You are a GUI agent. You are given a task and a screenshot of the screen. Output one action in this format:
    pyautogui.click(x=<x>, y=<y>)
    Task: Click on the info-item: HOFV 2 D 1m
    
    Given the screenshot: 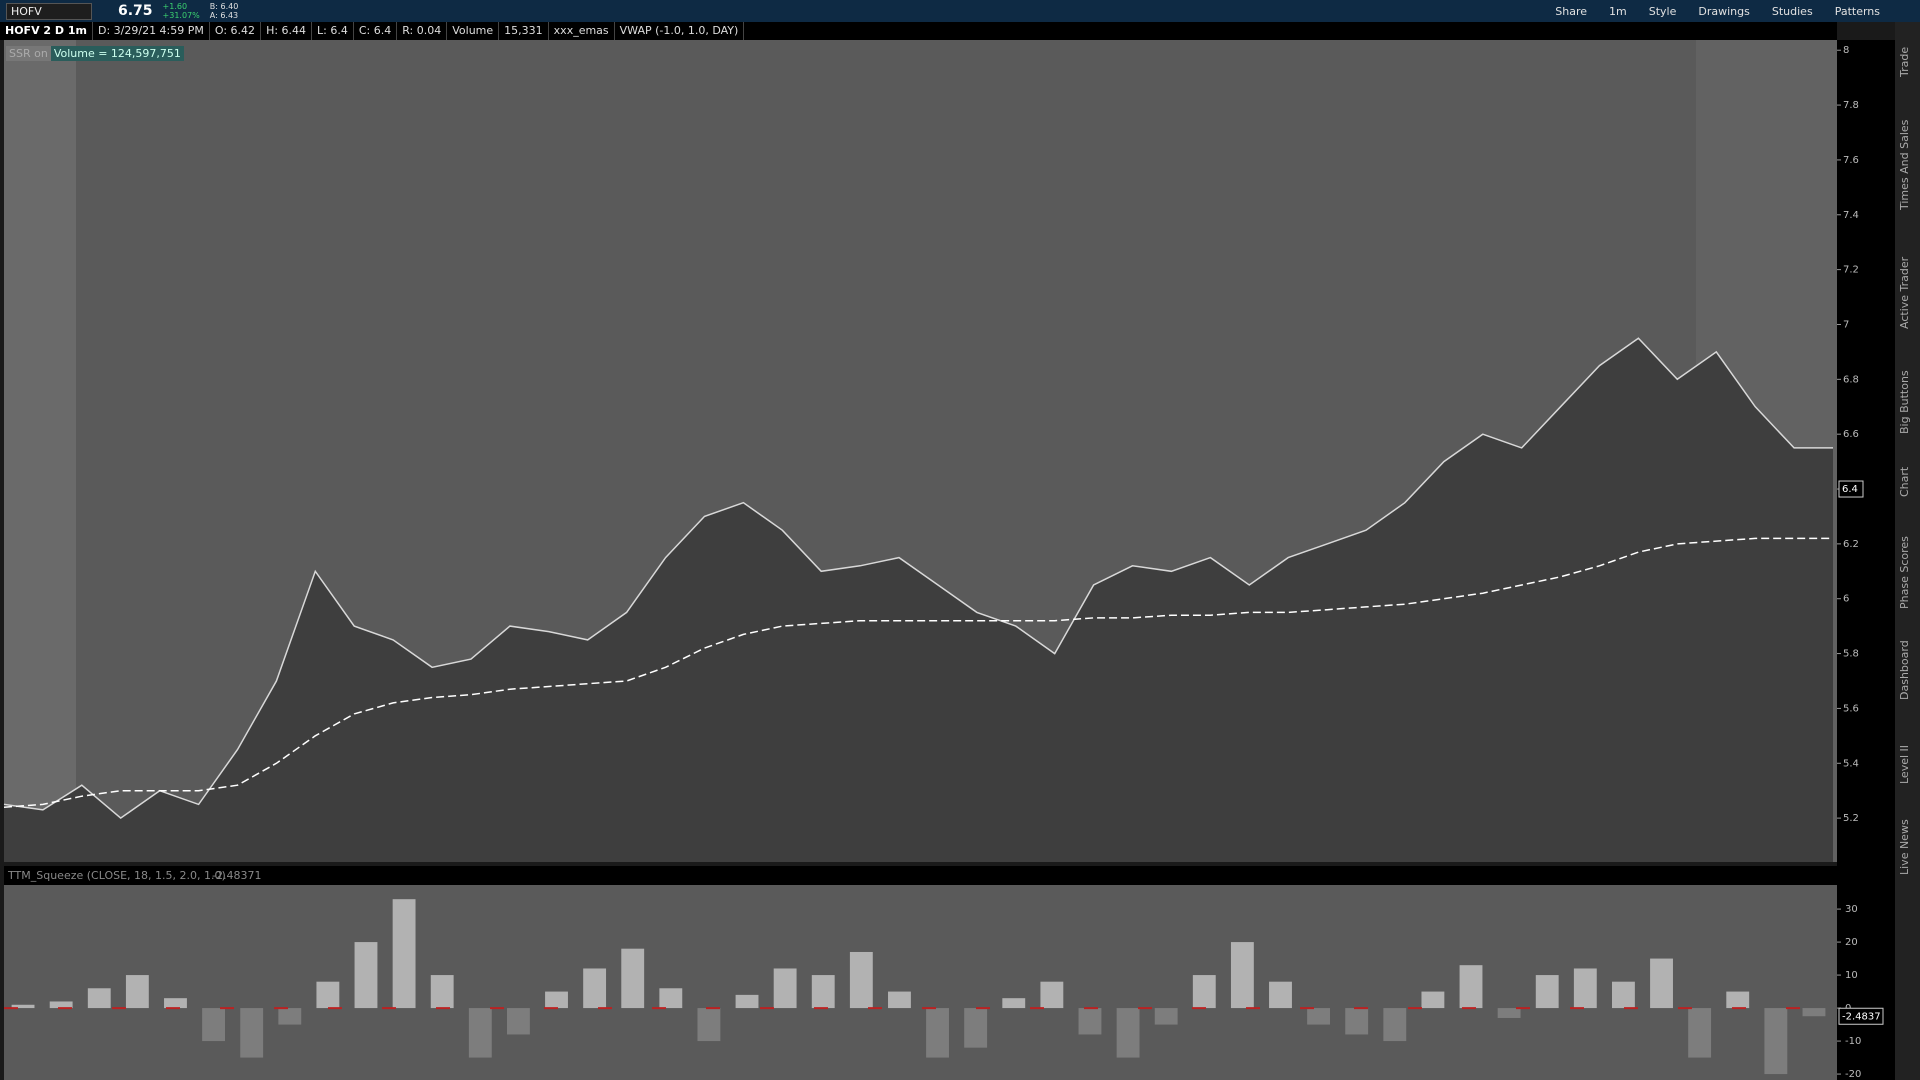 What is the action you would take?
    pyautogui.click(x=46, y=31)
    